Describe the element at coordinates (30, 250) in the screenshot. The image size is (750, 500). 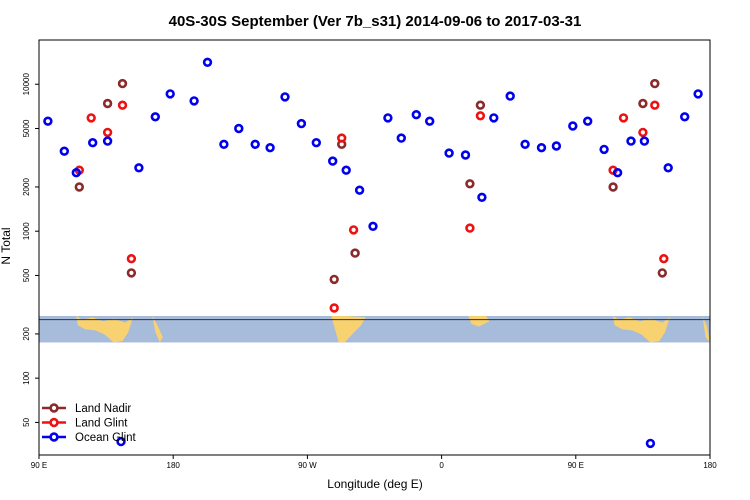
I see `y-axis: 50 100 200 500 1000 2000 5000 10000` at that location.